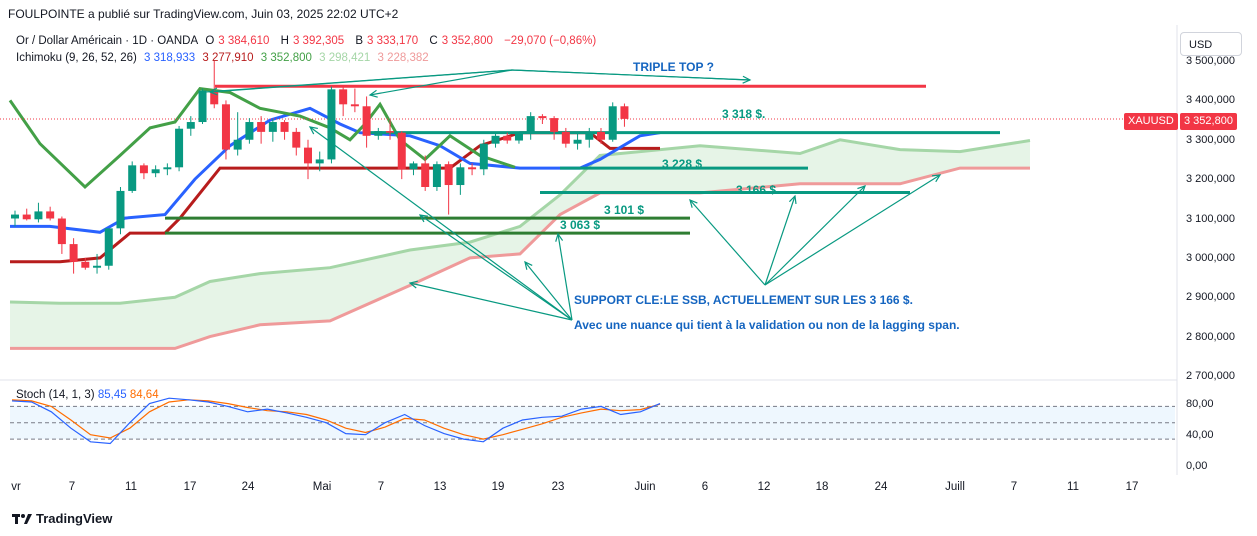 This screenshot has height=536, width=1257. What do you see at coordinates (1210, 336) in the screenshot?
I see `price-axis-label: 2 800,000` at bounding box center [1210, 336].